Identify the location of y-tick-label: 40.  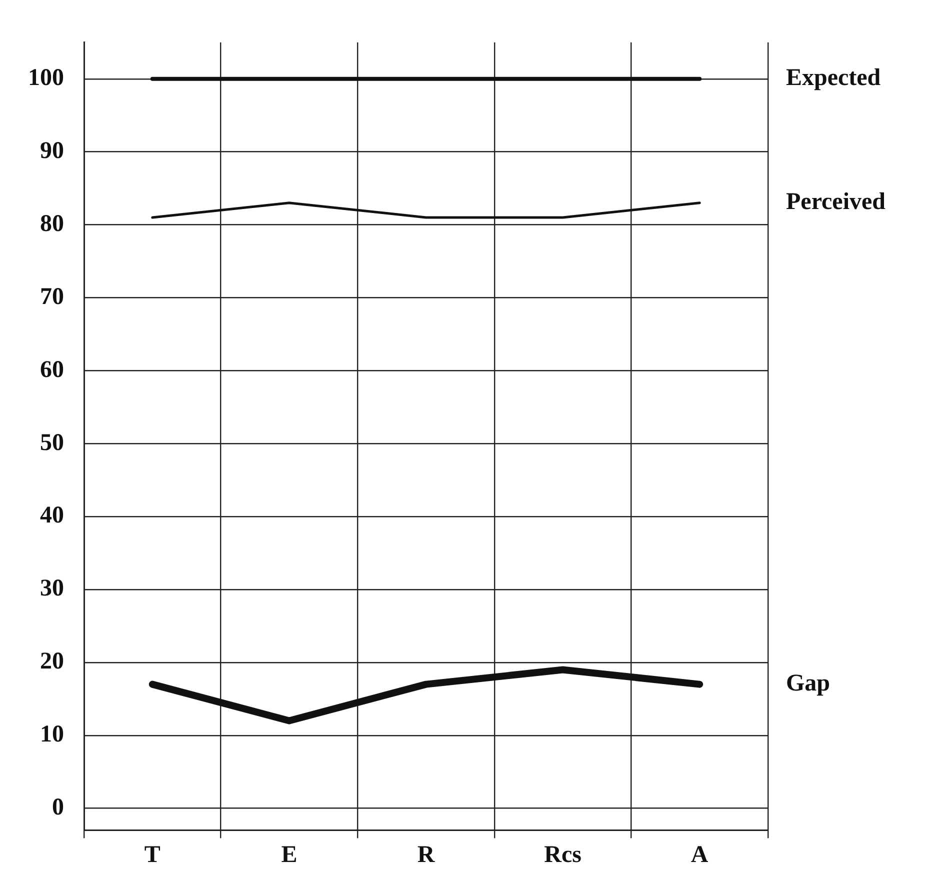
(52, 515).